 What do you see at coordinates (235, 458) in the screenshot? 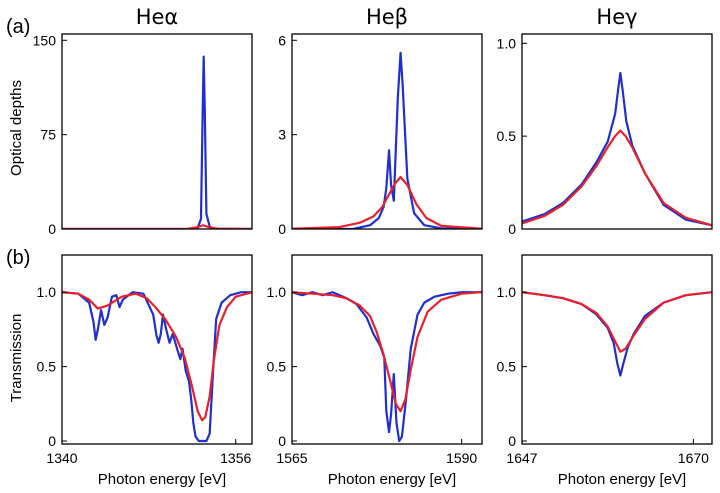
I see `x-tick-label: 1356` at bounding box center [235, 458].